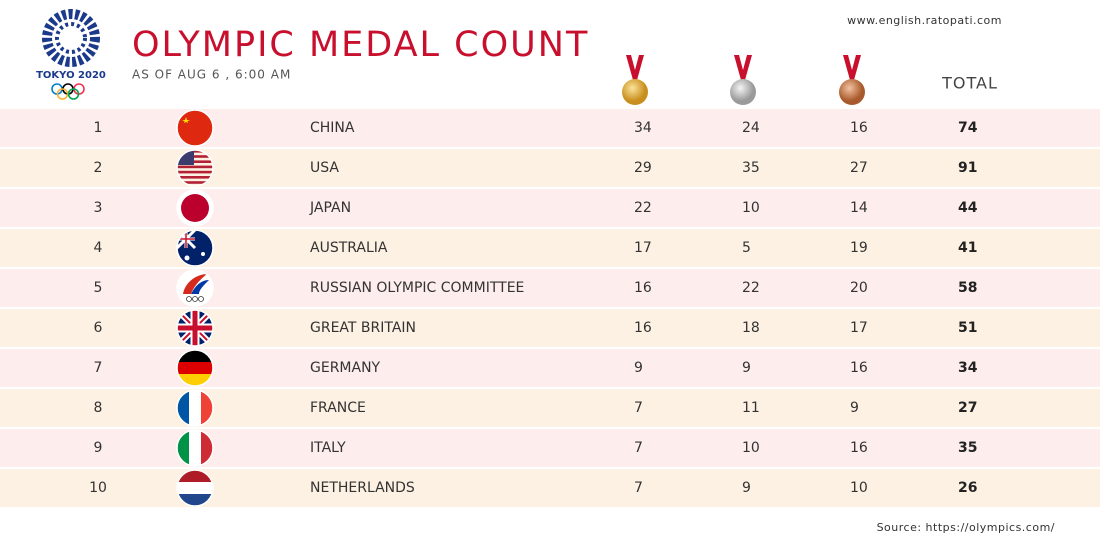  Describe the element at coordinates (852, 80) in the screenshot. I see `bronze-medal` at that location.